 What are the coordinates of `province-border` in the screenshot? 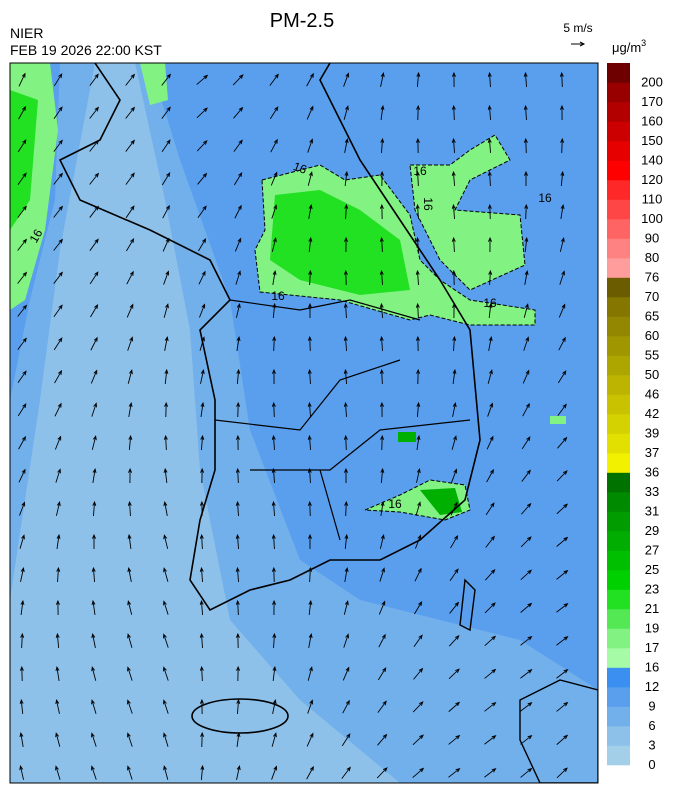 It's located at (342, 420).